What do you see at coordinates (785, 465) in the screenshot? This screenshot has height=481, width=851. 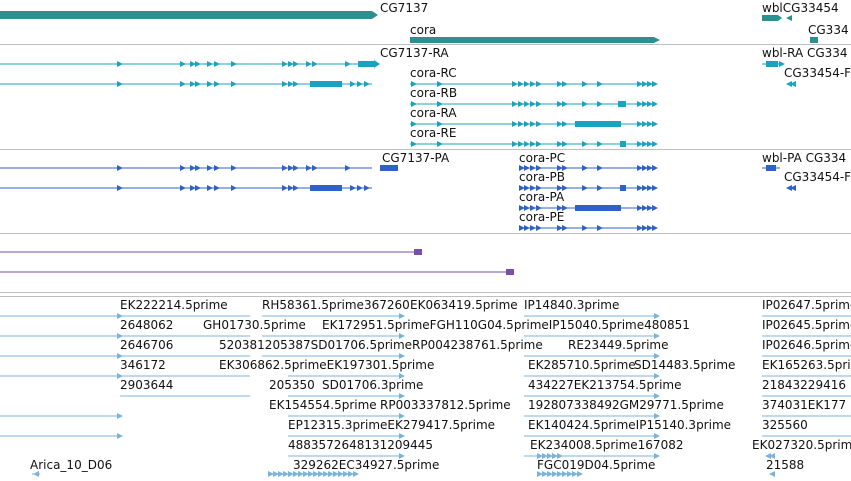 I see `est-label: 21588` at bounding box center [785, 465].